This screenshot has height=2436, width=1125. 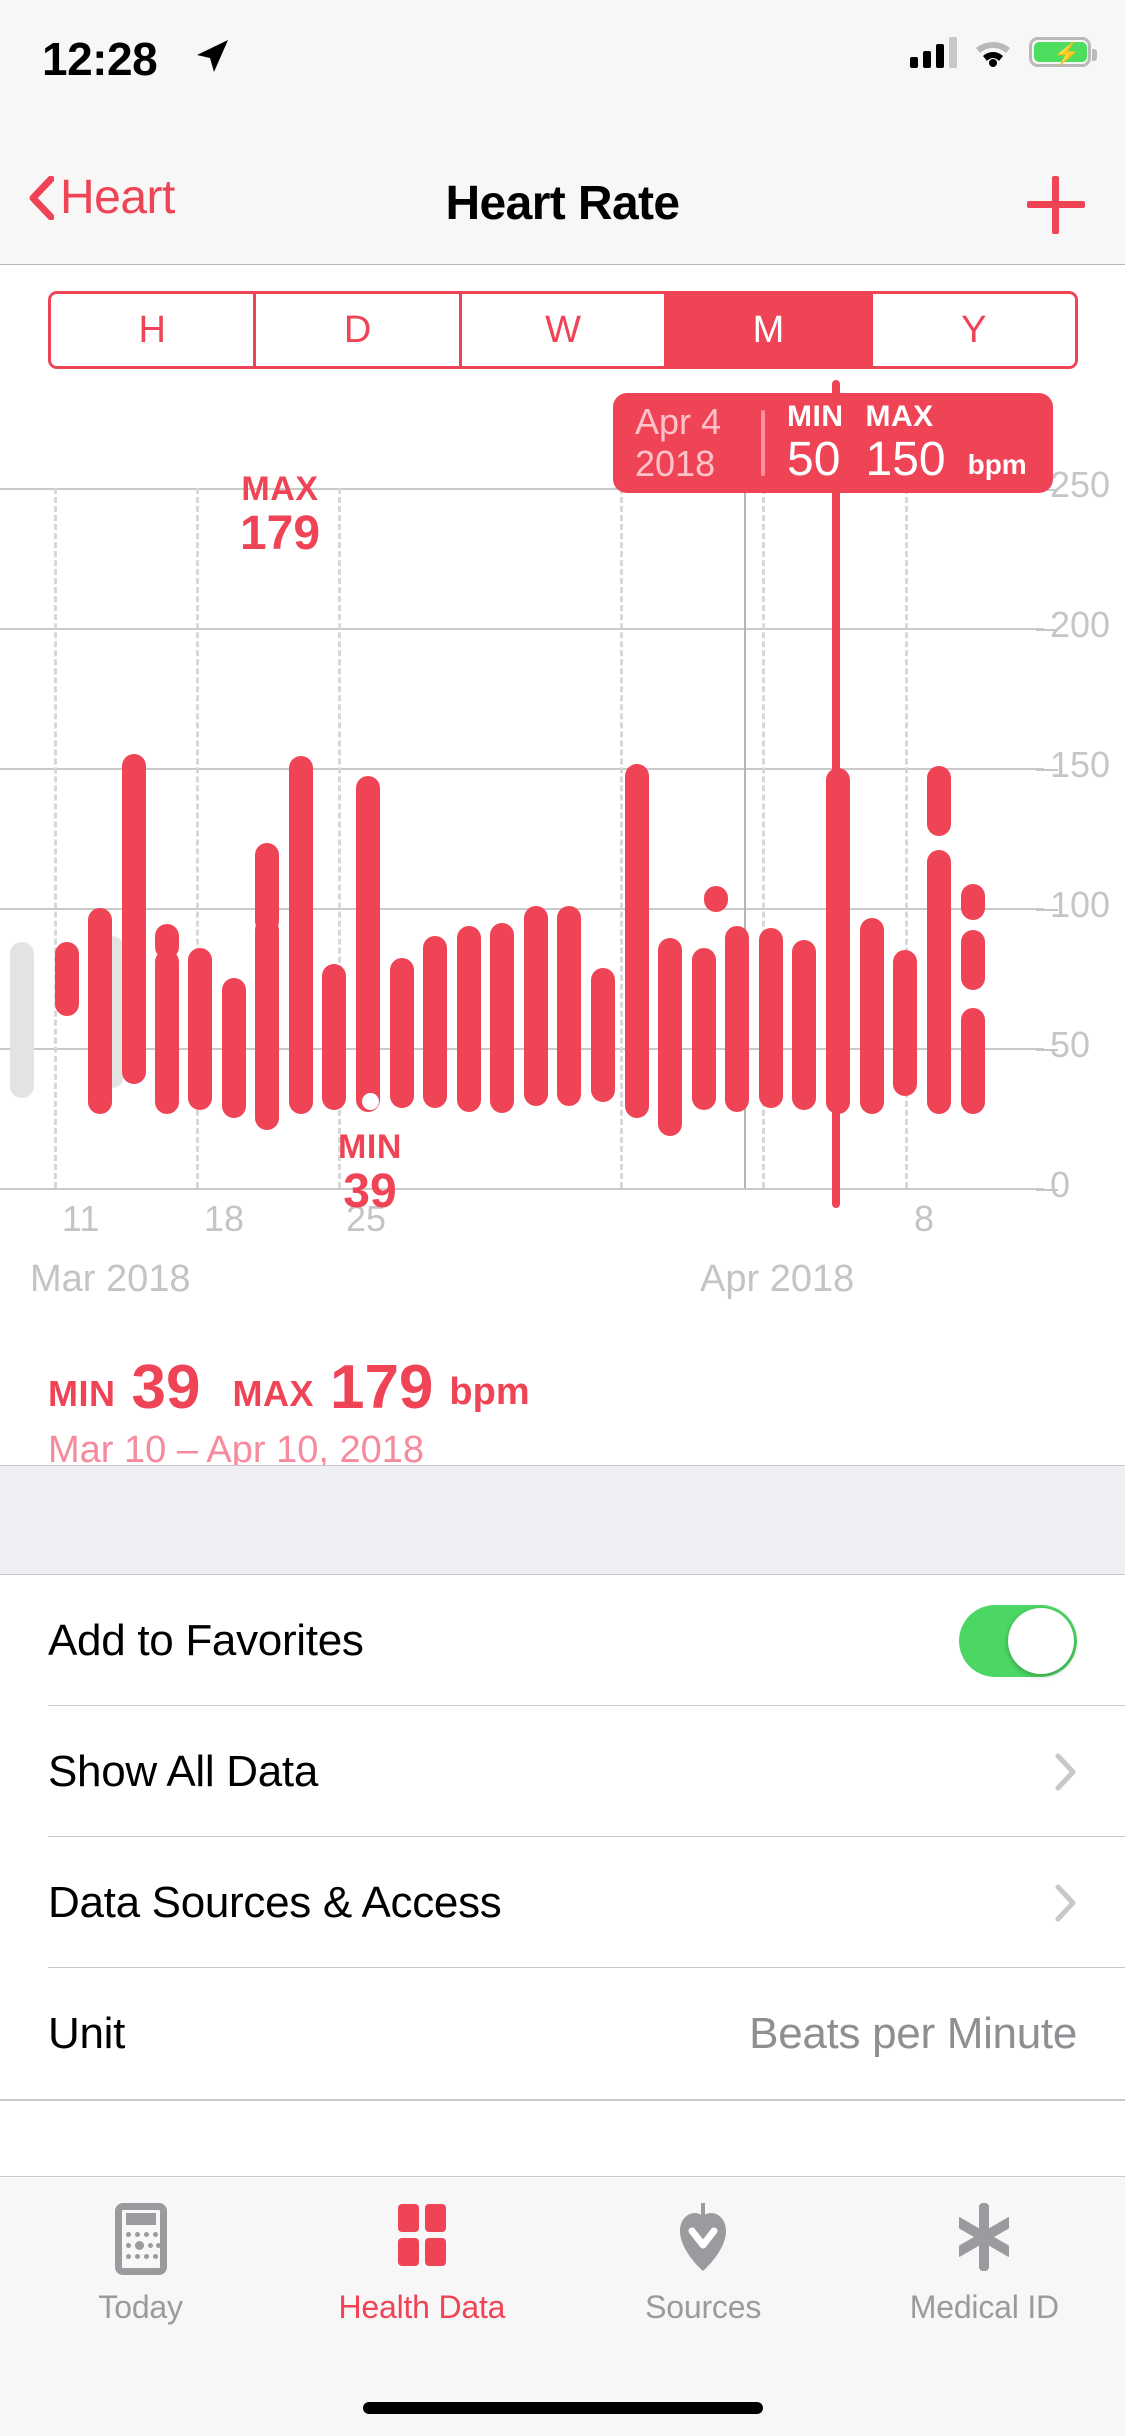 What do you see at coordinates (973, 902) in the screenshot?
I see `bar-apr-8-dot` at bounding box center [973, 902].